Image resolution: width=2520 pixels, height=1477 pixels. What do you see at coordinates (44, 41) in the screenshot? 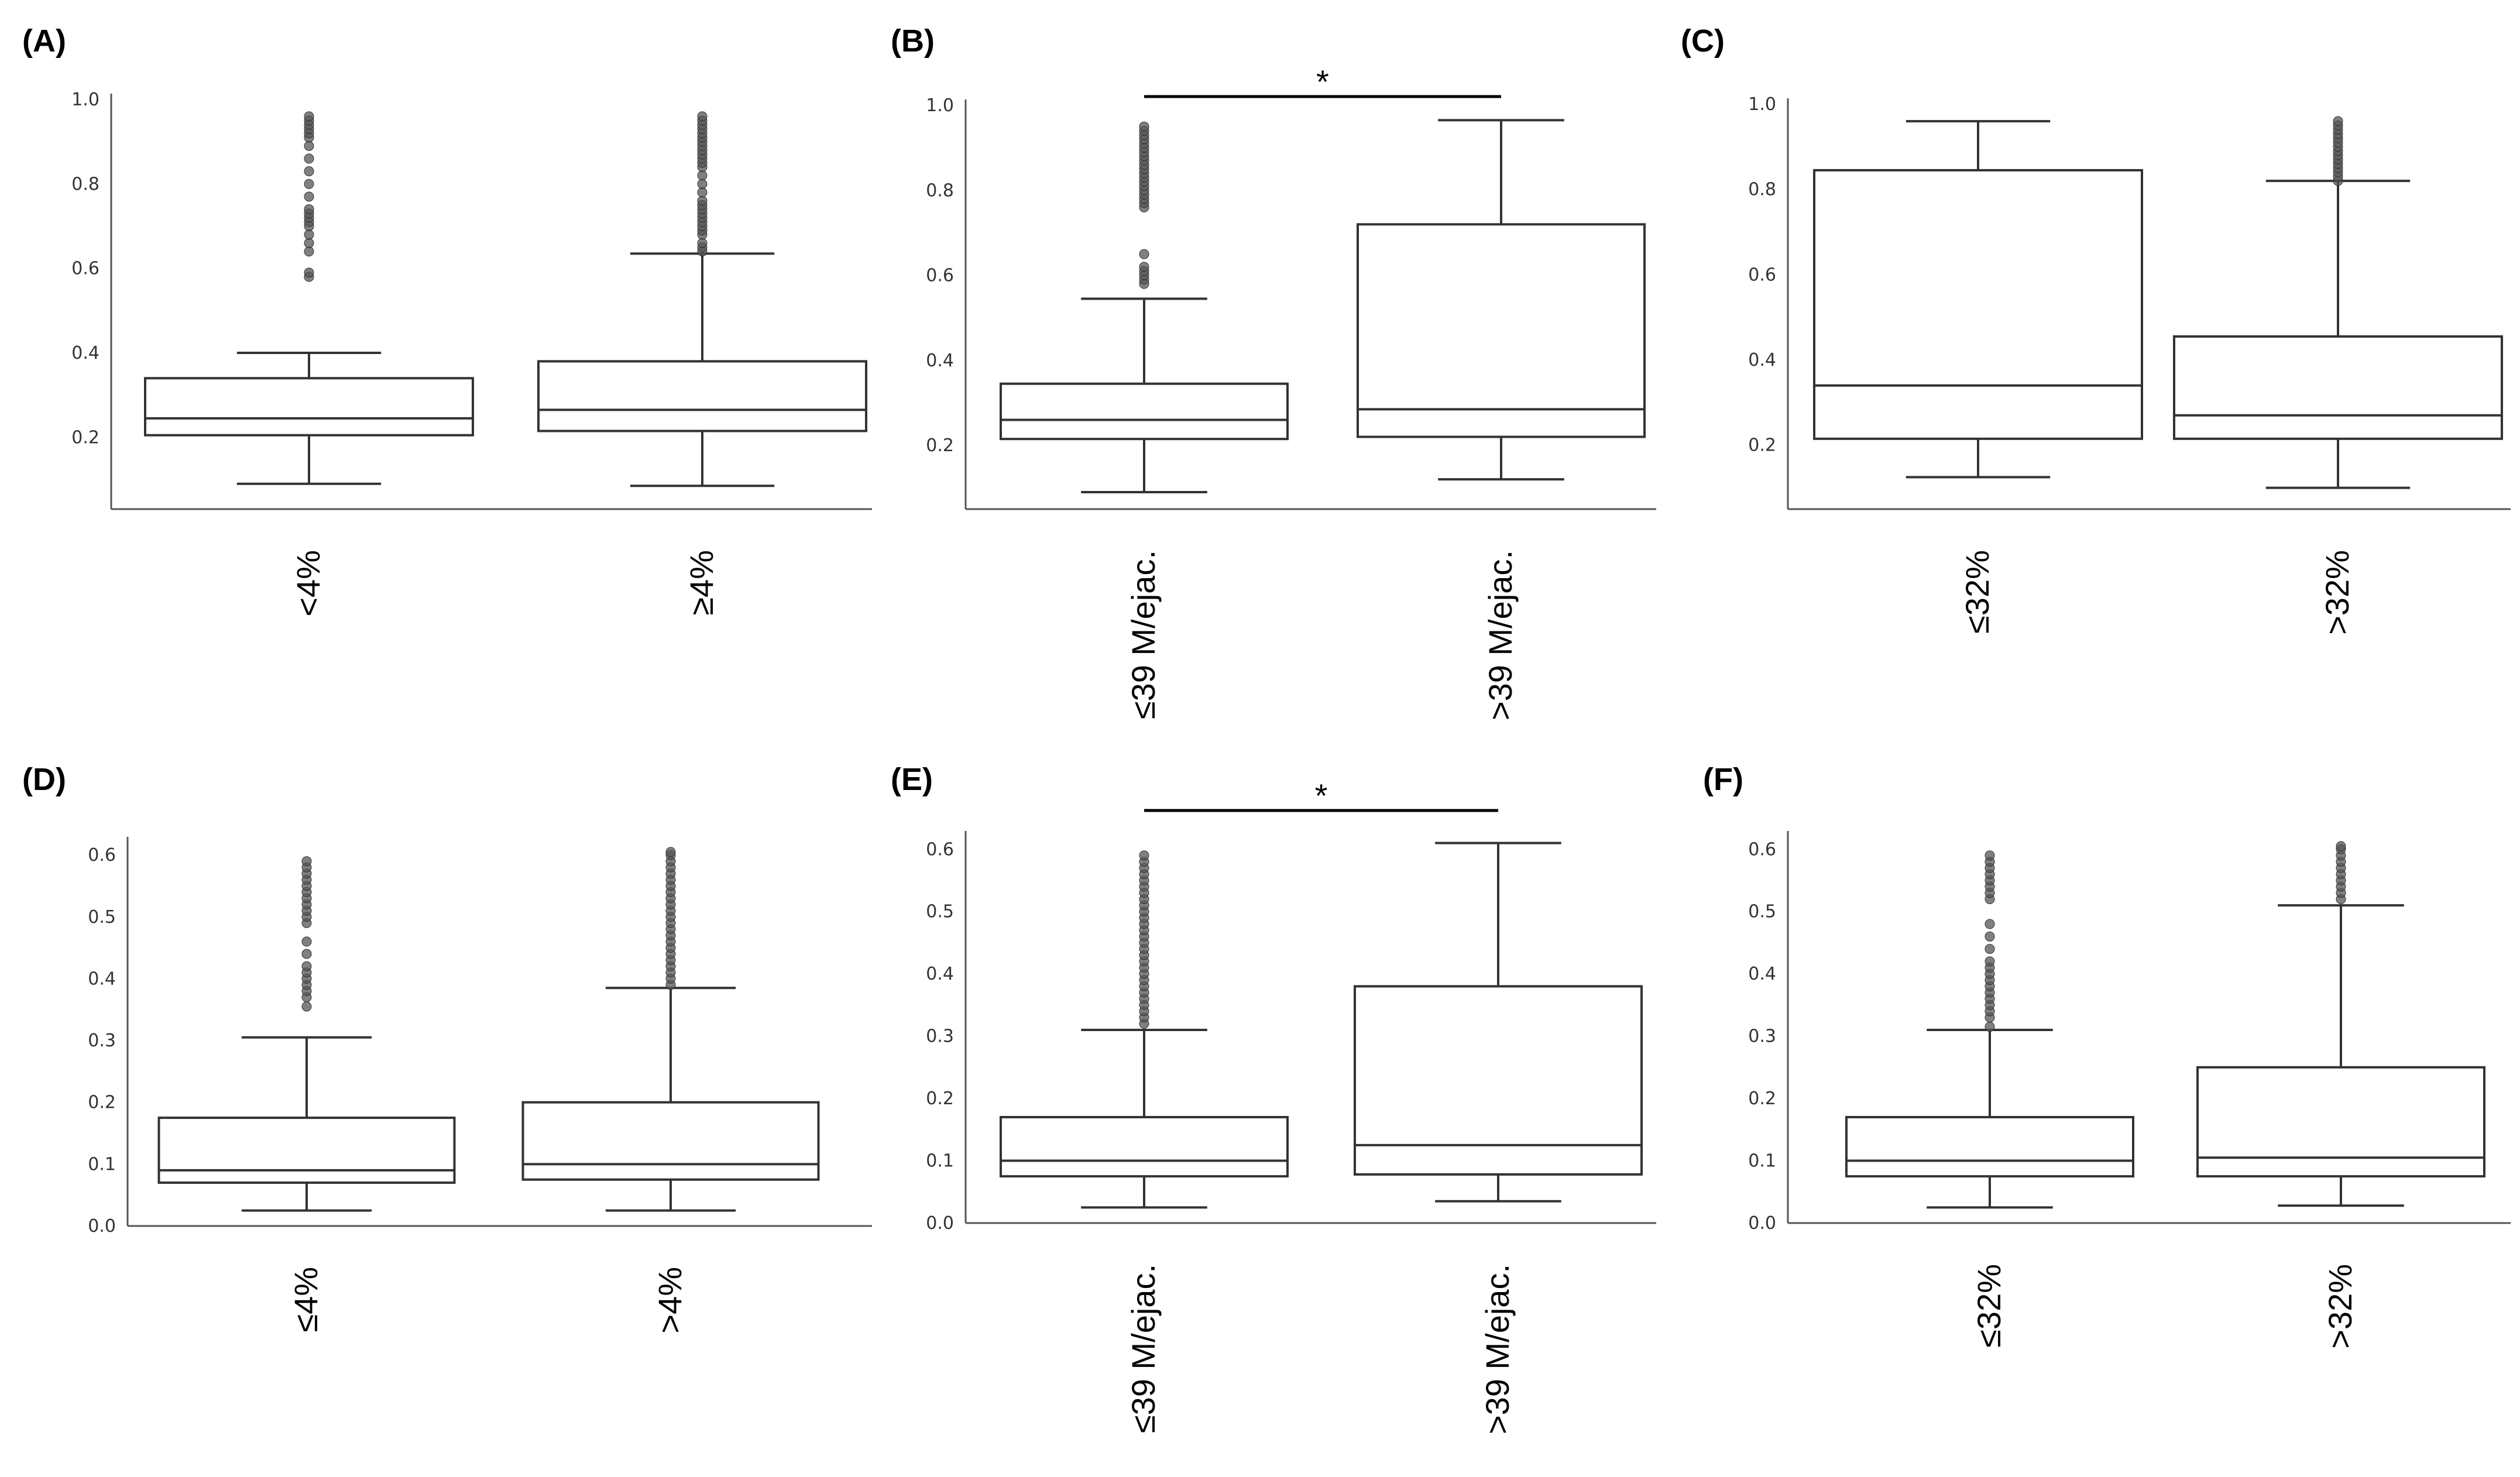
I see `panel-a-letter: (A)` at bounding box center [44, 41].